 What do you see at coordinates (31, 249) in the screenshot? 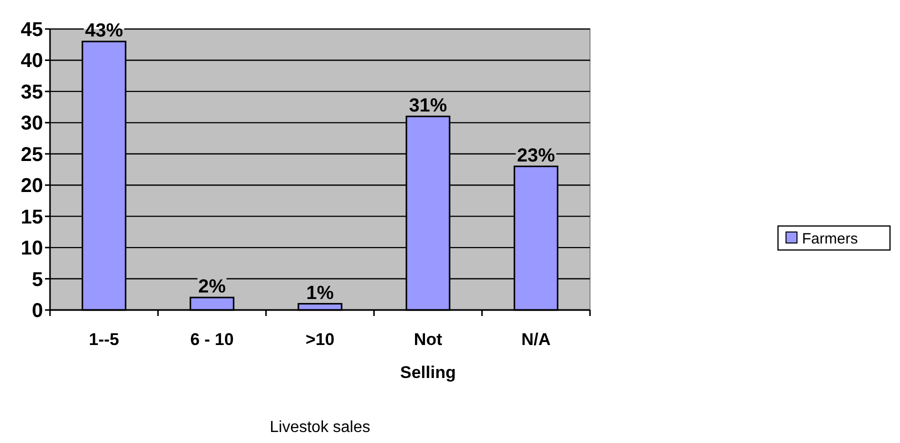
I see `y-tick-label: 10` at bounding box center [31, 249].